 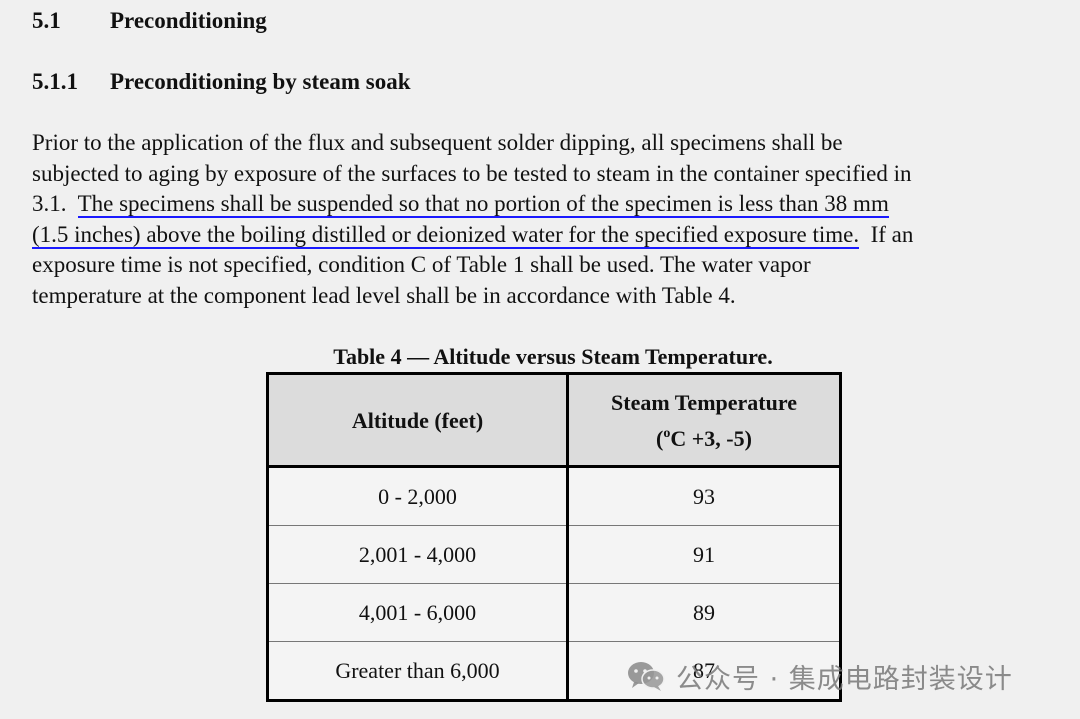 I want to click on temperature-cell: 91, so click(x=704, y=554).